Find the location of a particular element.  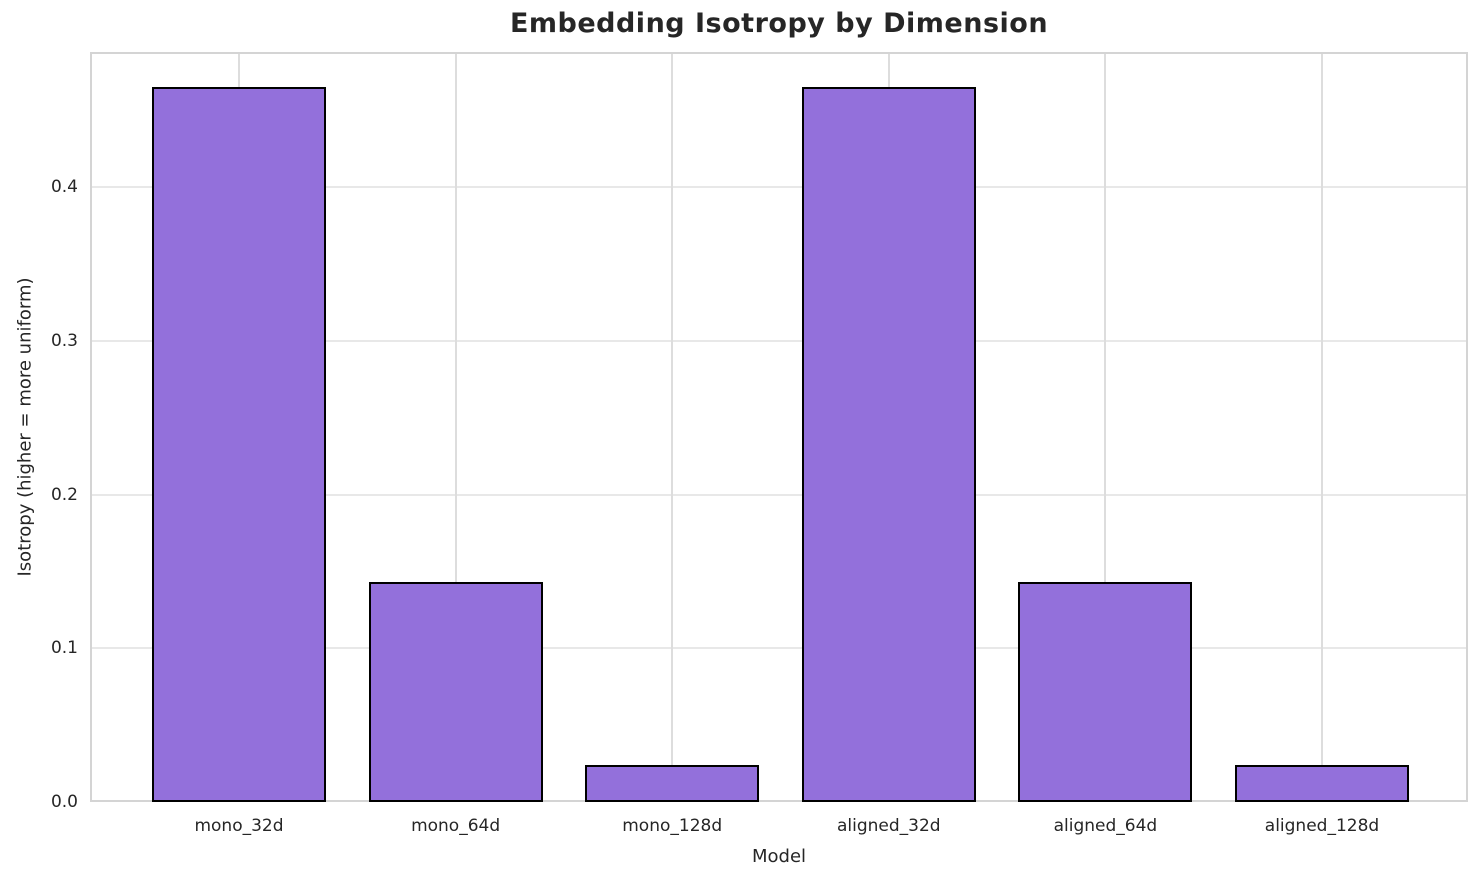

y-tick-label: 0.4 is located at coordinates (64, 187).